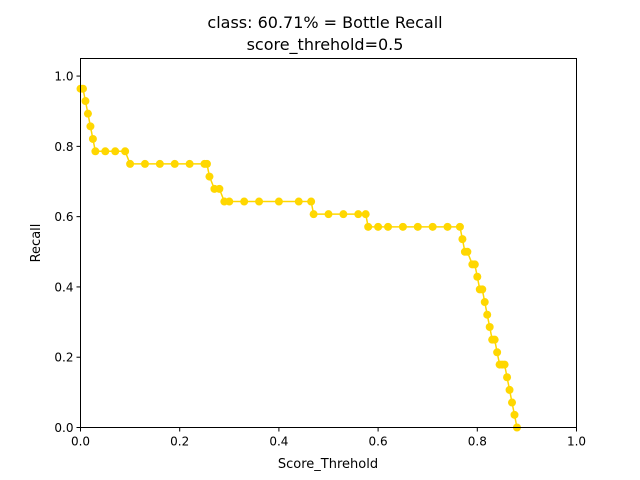 This screenshot has height=480, width=640. I want to click on y-tick-label: 0.6, so click(63, 217).